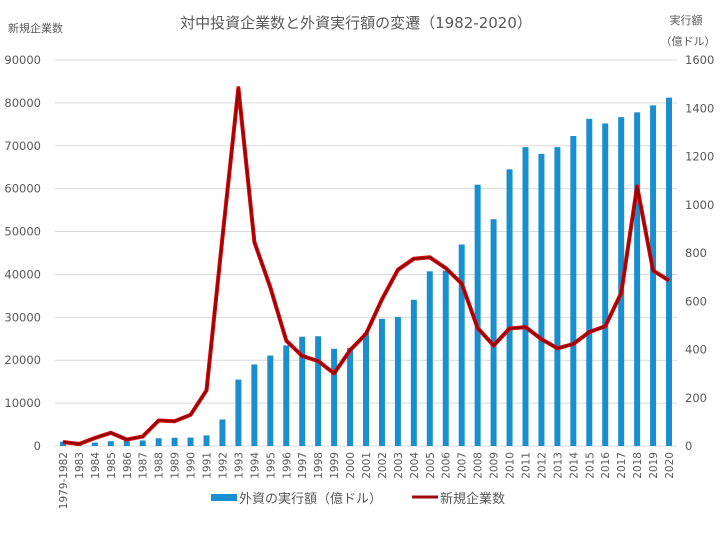  Describe the element at coordinates (637, 279) in the screenshot. I see `bar-2018` at that location.